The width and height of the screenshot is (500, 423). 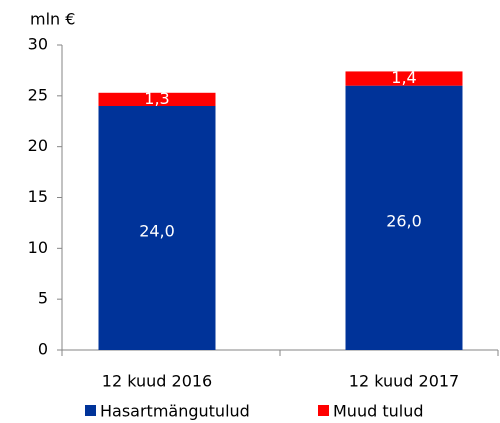 What do you see at coordinates (43, 298) in the screenshot?
I see `y-tick-label: 5` at bounding box center [43, 298].